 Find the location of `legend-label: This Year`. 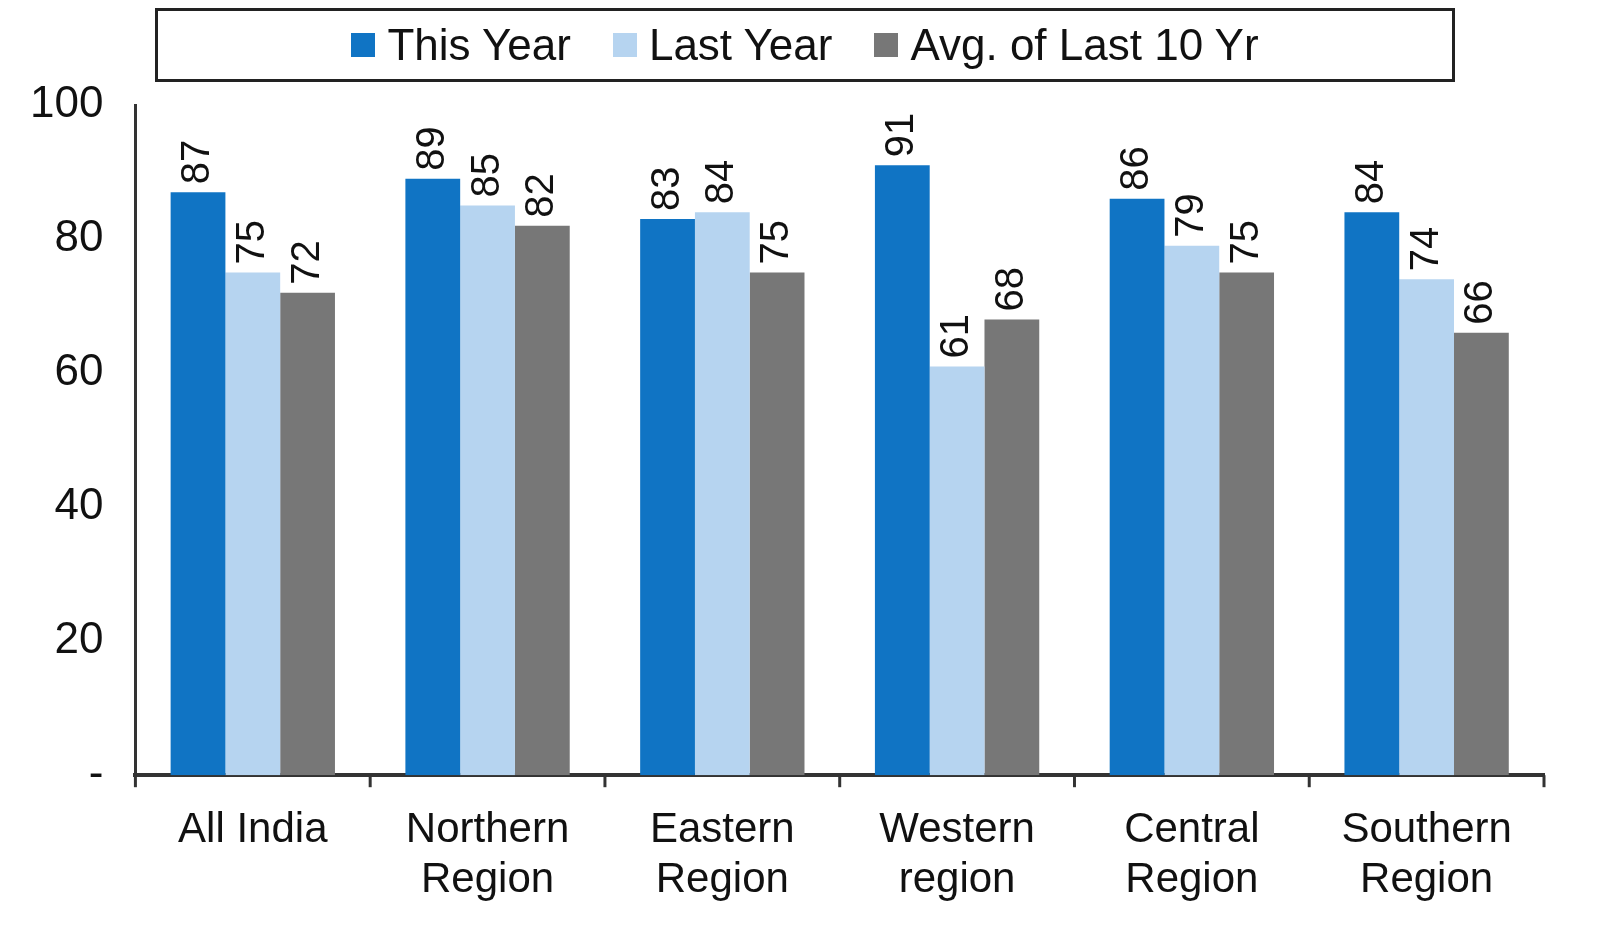

legend-label: This Year is located at coordinates (479, 45).